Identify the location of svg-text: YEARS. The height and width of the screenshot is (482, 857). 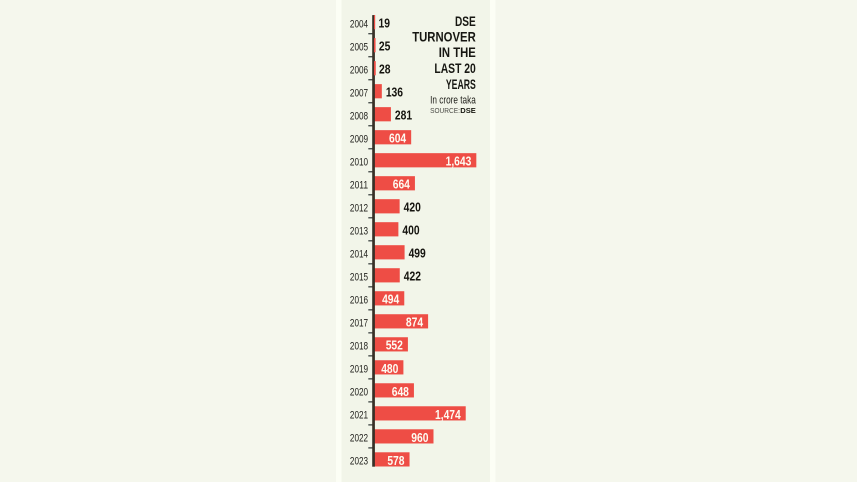
(461, 84).